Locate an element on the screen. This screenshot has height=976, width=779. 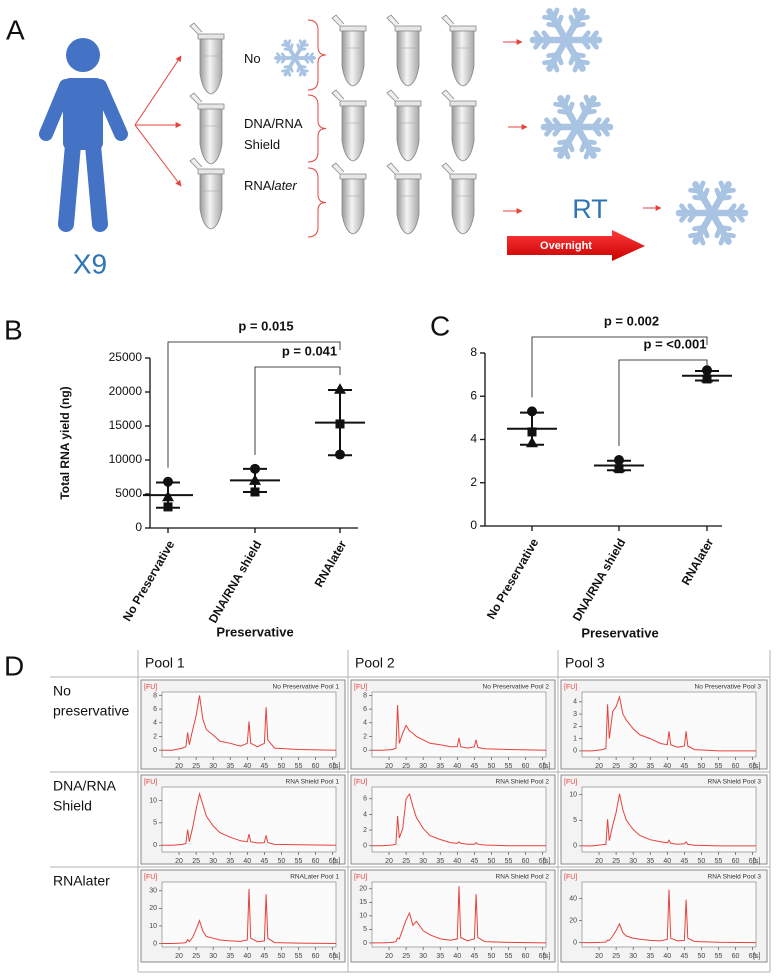
panel-label: A is located at coordinates (15, 29).